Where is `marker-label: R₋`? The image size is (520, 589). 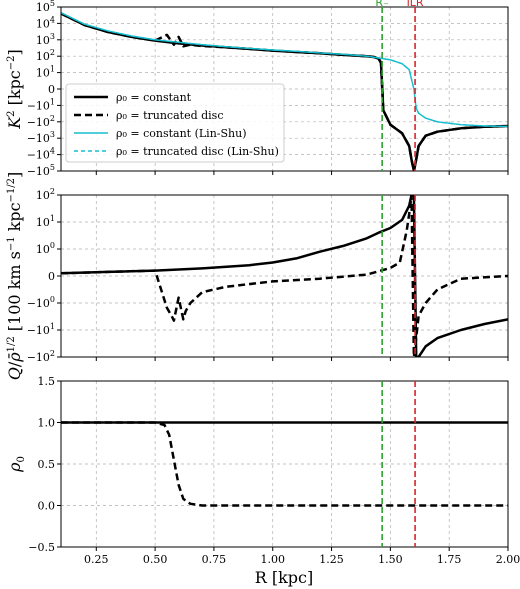 marker-label: R₋ is located at coordinates (382, 4).